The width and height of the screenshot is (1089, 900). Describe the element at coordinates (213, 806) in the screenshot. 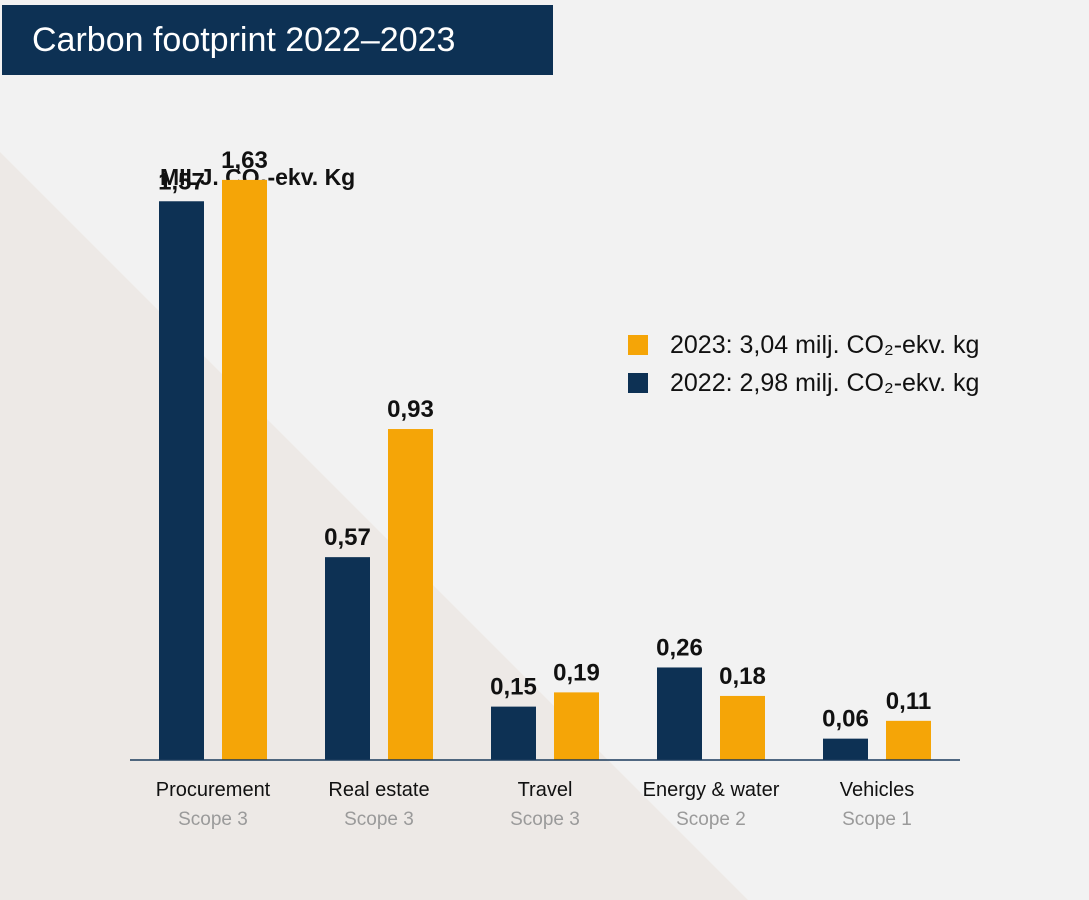

I see `category-label-0: Procurement Scope 3` at that location.